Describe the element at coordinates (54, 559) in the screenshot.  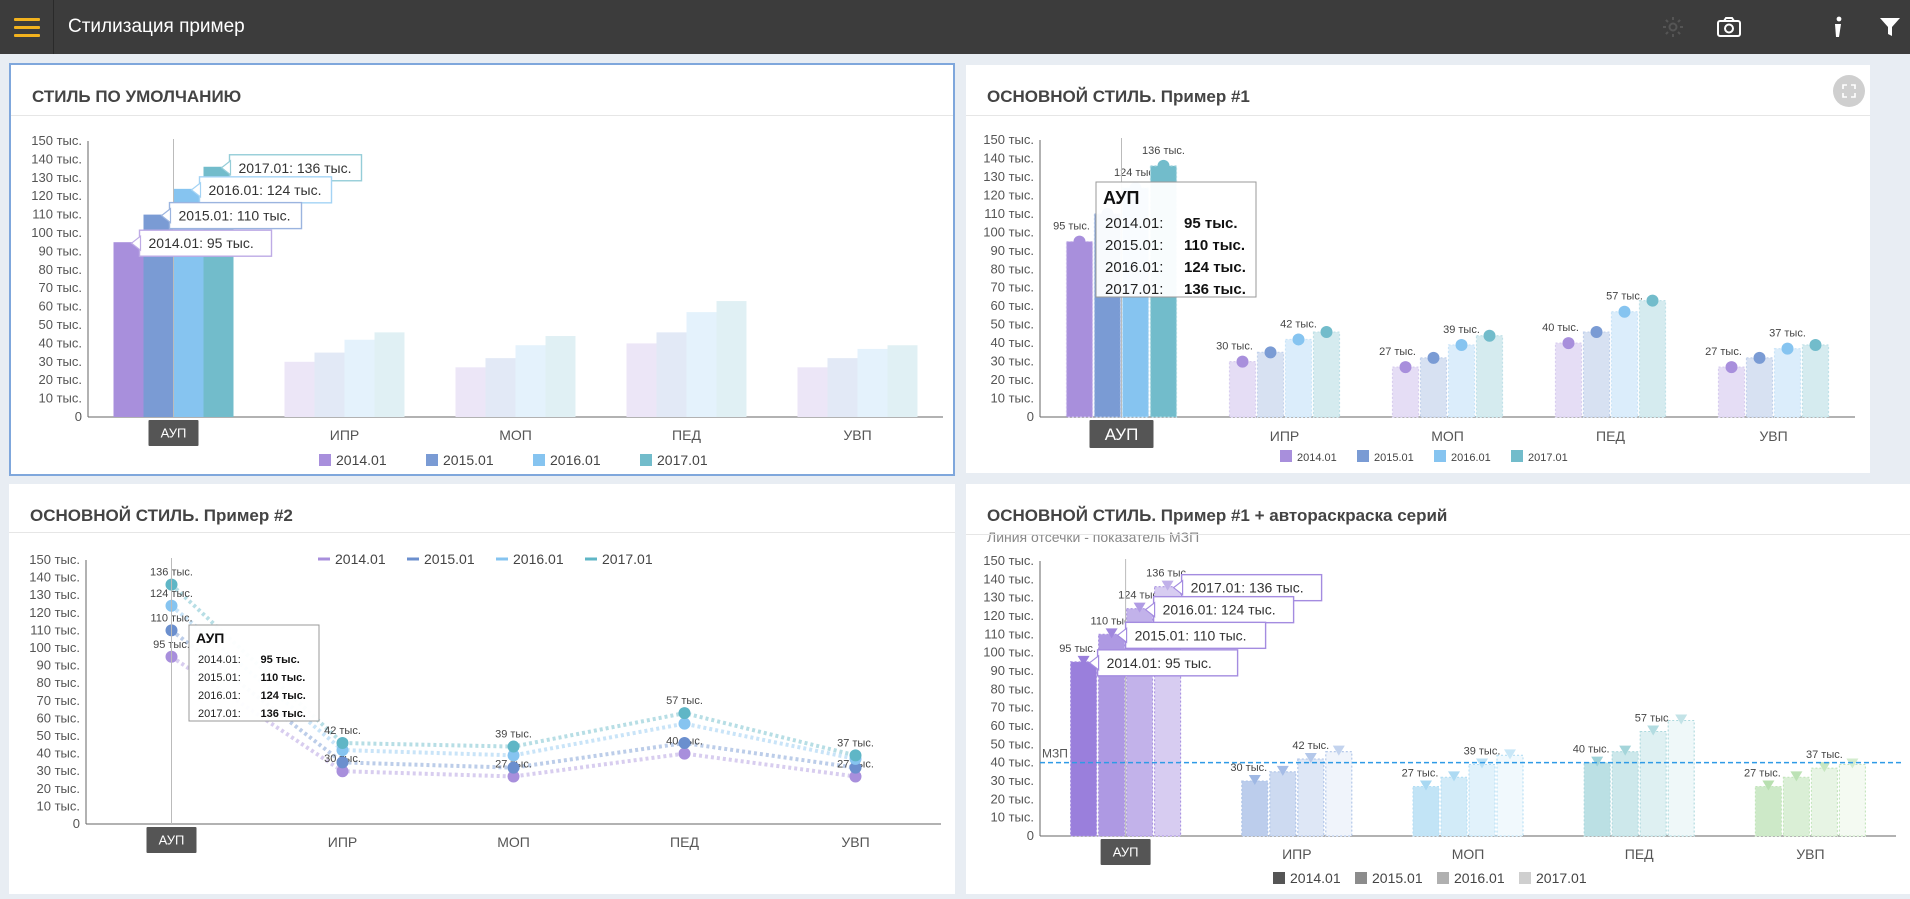
I see `y-tick-label: 150 тыс.` at that location.